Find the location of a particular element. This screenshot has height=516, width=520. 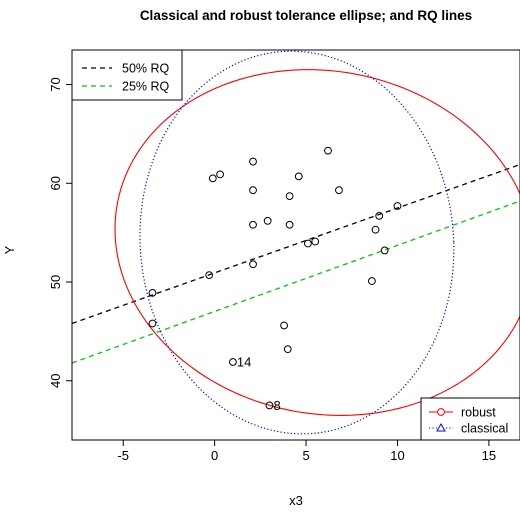

x-axis-label: x3 is located at coordinates (296, 500).